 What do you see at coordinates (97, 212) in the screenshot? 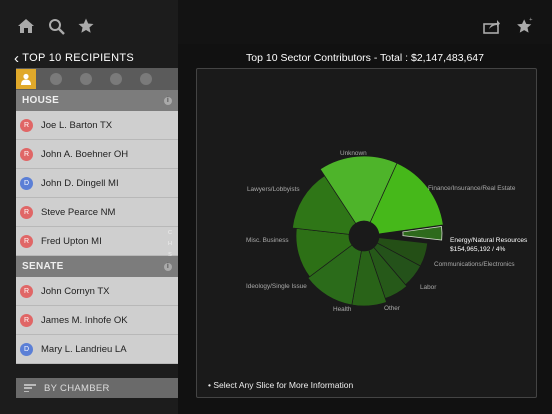
I see `list-item: R Steve Pearce NM` at bounding box center [97, 212].